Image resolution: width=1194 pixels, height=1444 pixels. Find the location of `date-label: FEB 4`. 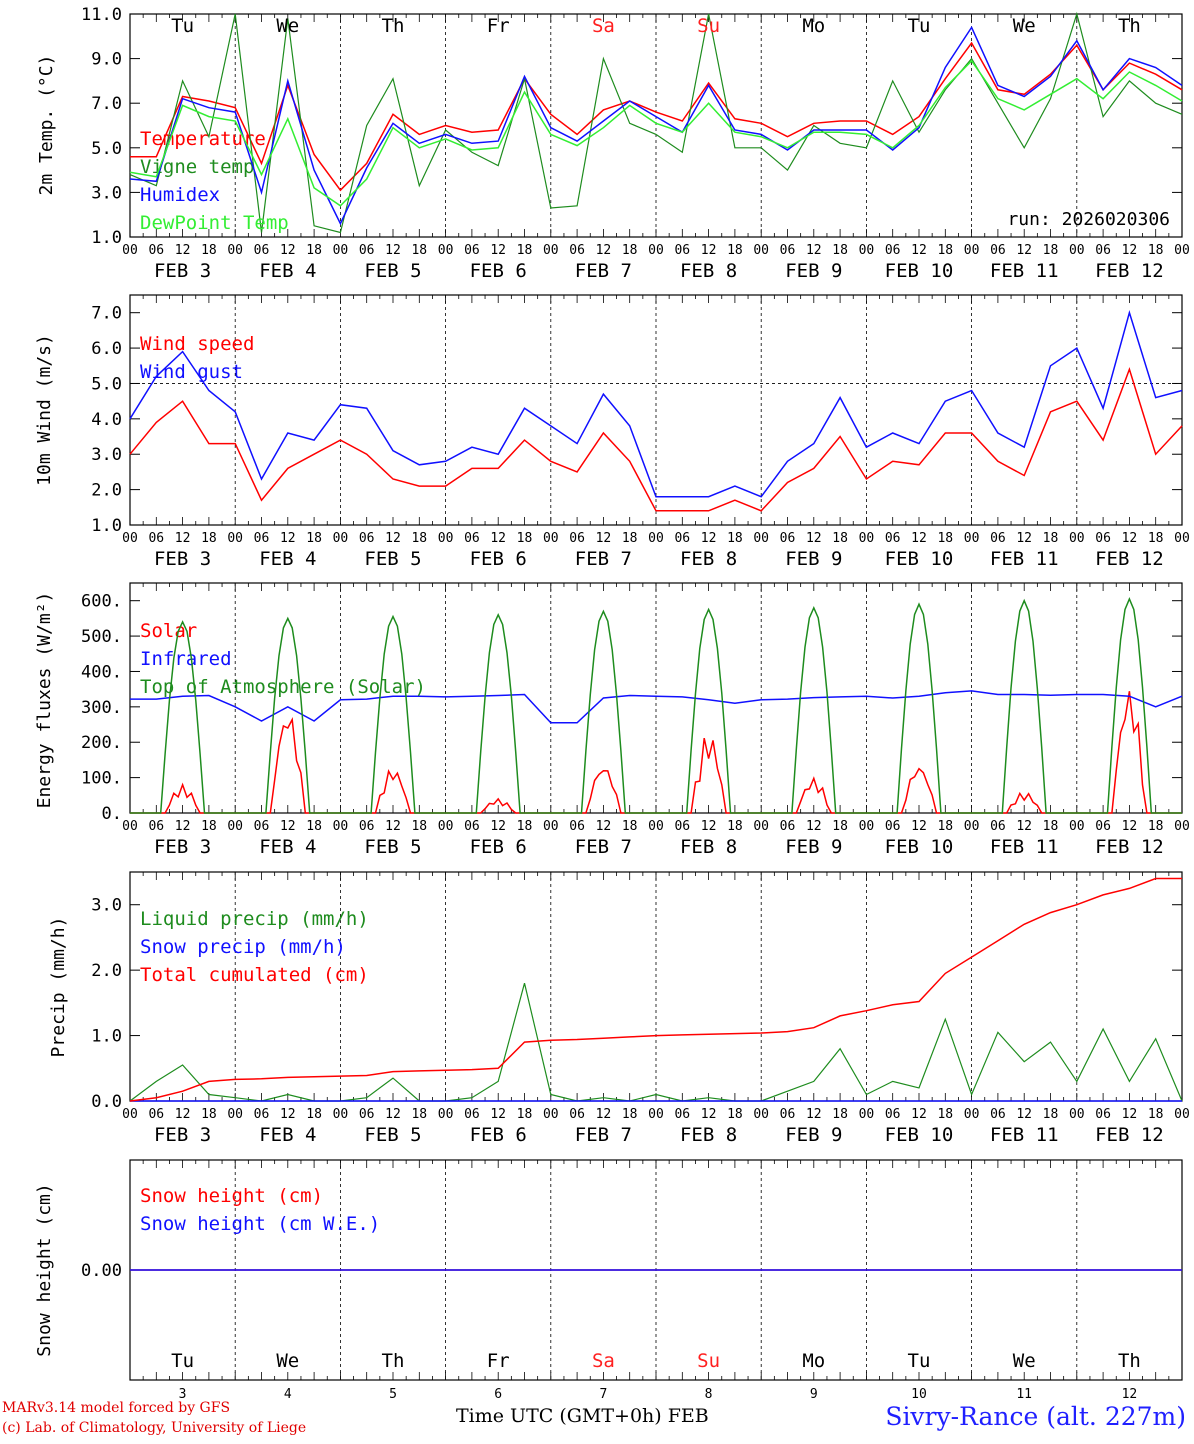

date-label: FEB 4 is located at coordinates (287, 559).